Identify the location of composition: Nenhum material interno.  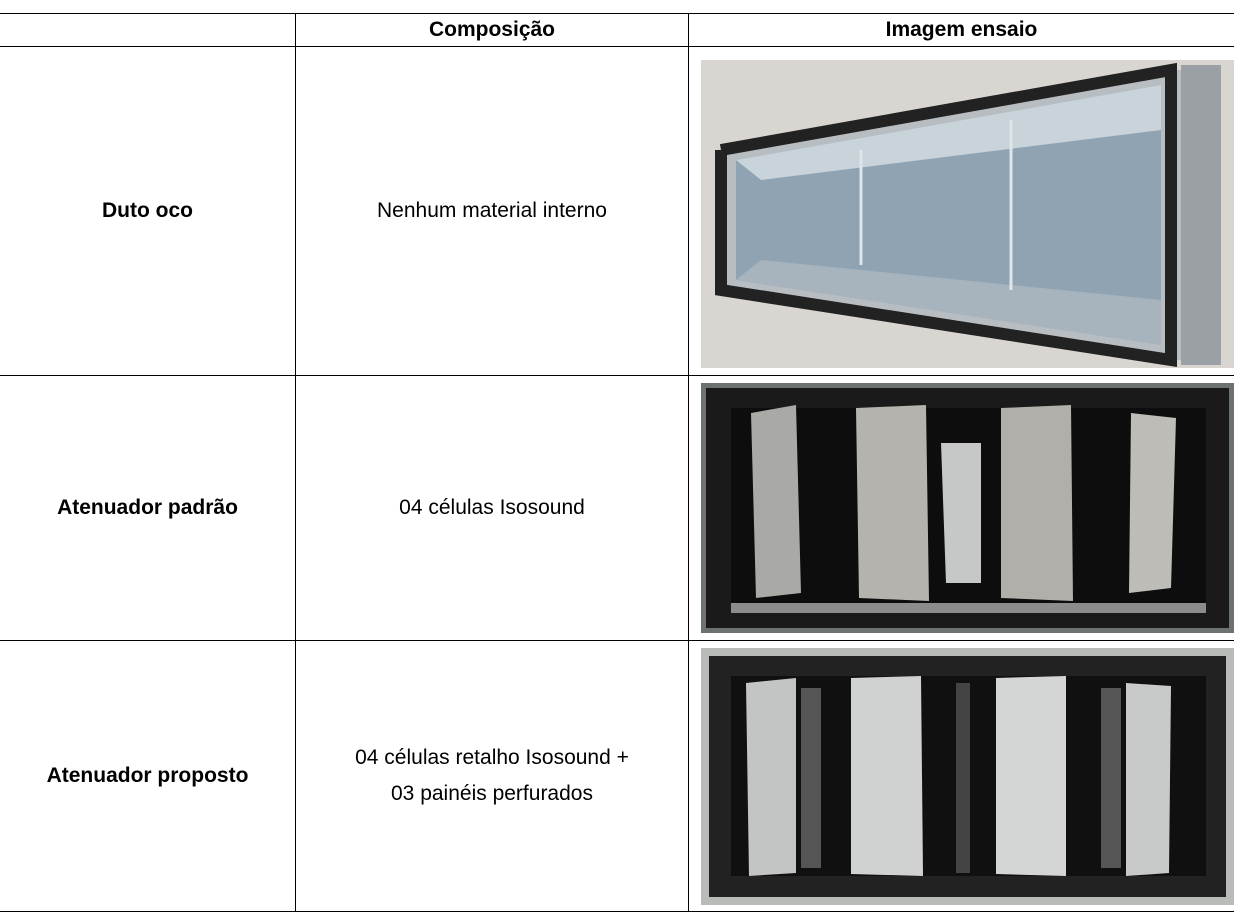
(492, 211).